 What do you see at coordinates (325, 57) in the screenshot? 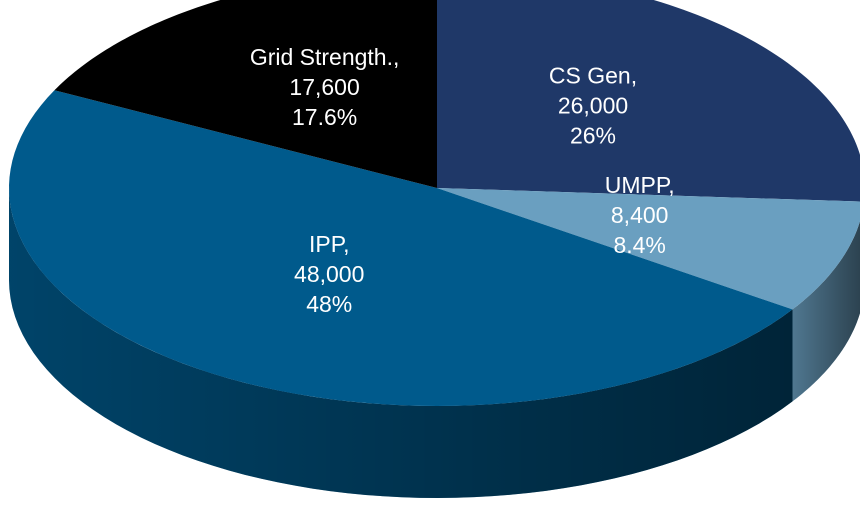
I see `label-category: Grid Strength.,` at bounding box center [325, 57].